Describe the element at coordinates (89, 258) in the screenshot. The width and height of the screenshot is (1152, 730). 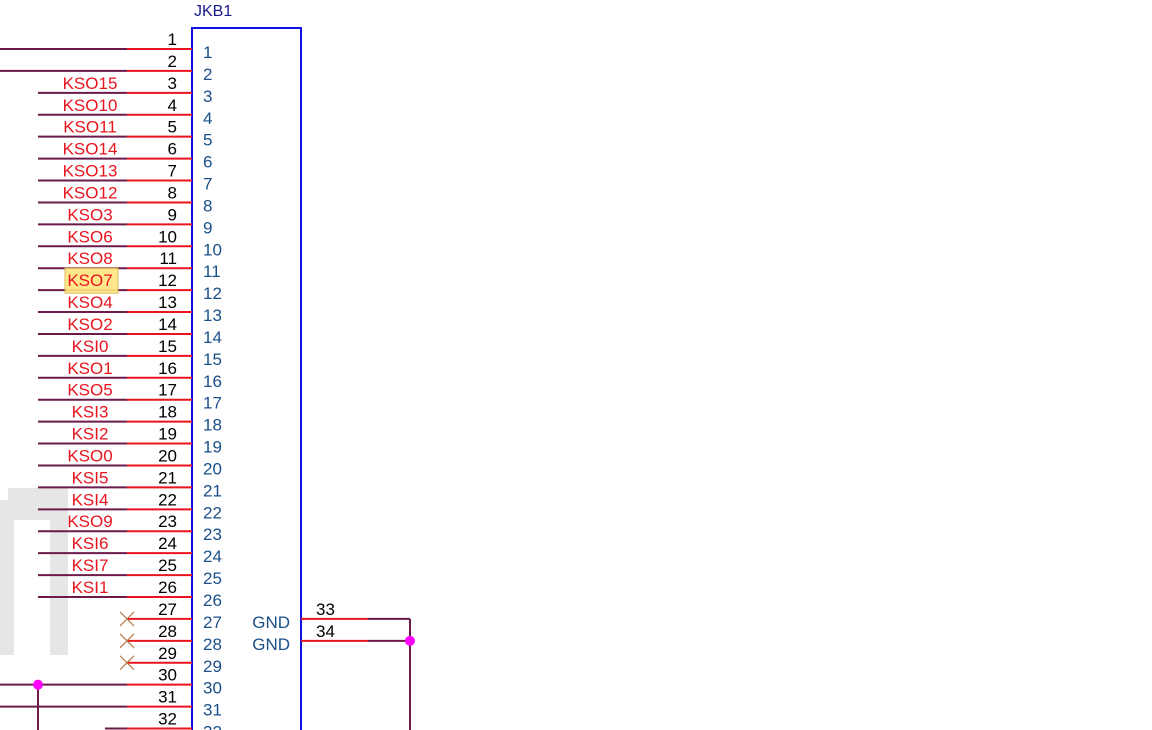
I see `net-label: KSO8` at that location.